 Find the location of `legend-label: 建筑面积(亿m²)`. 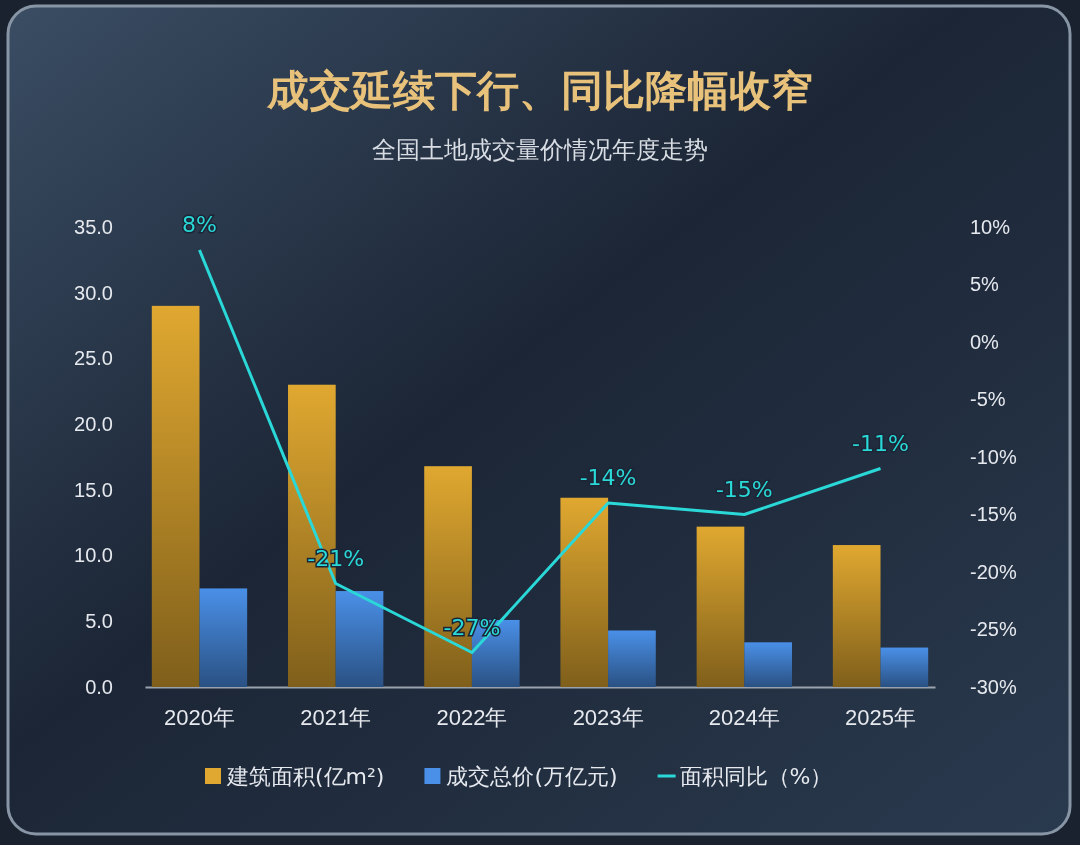

legend-label: 建筑面积(亿m²) is located at coordinates (305, 776).